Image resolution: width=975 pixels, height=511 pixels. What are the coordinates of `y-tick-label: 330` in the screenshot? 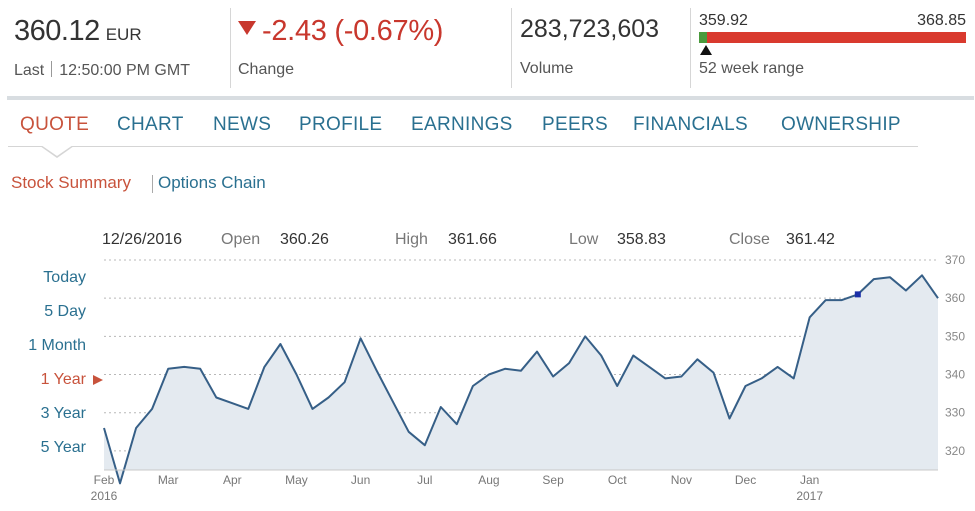 It's located at (955, 413).